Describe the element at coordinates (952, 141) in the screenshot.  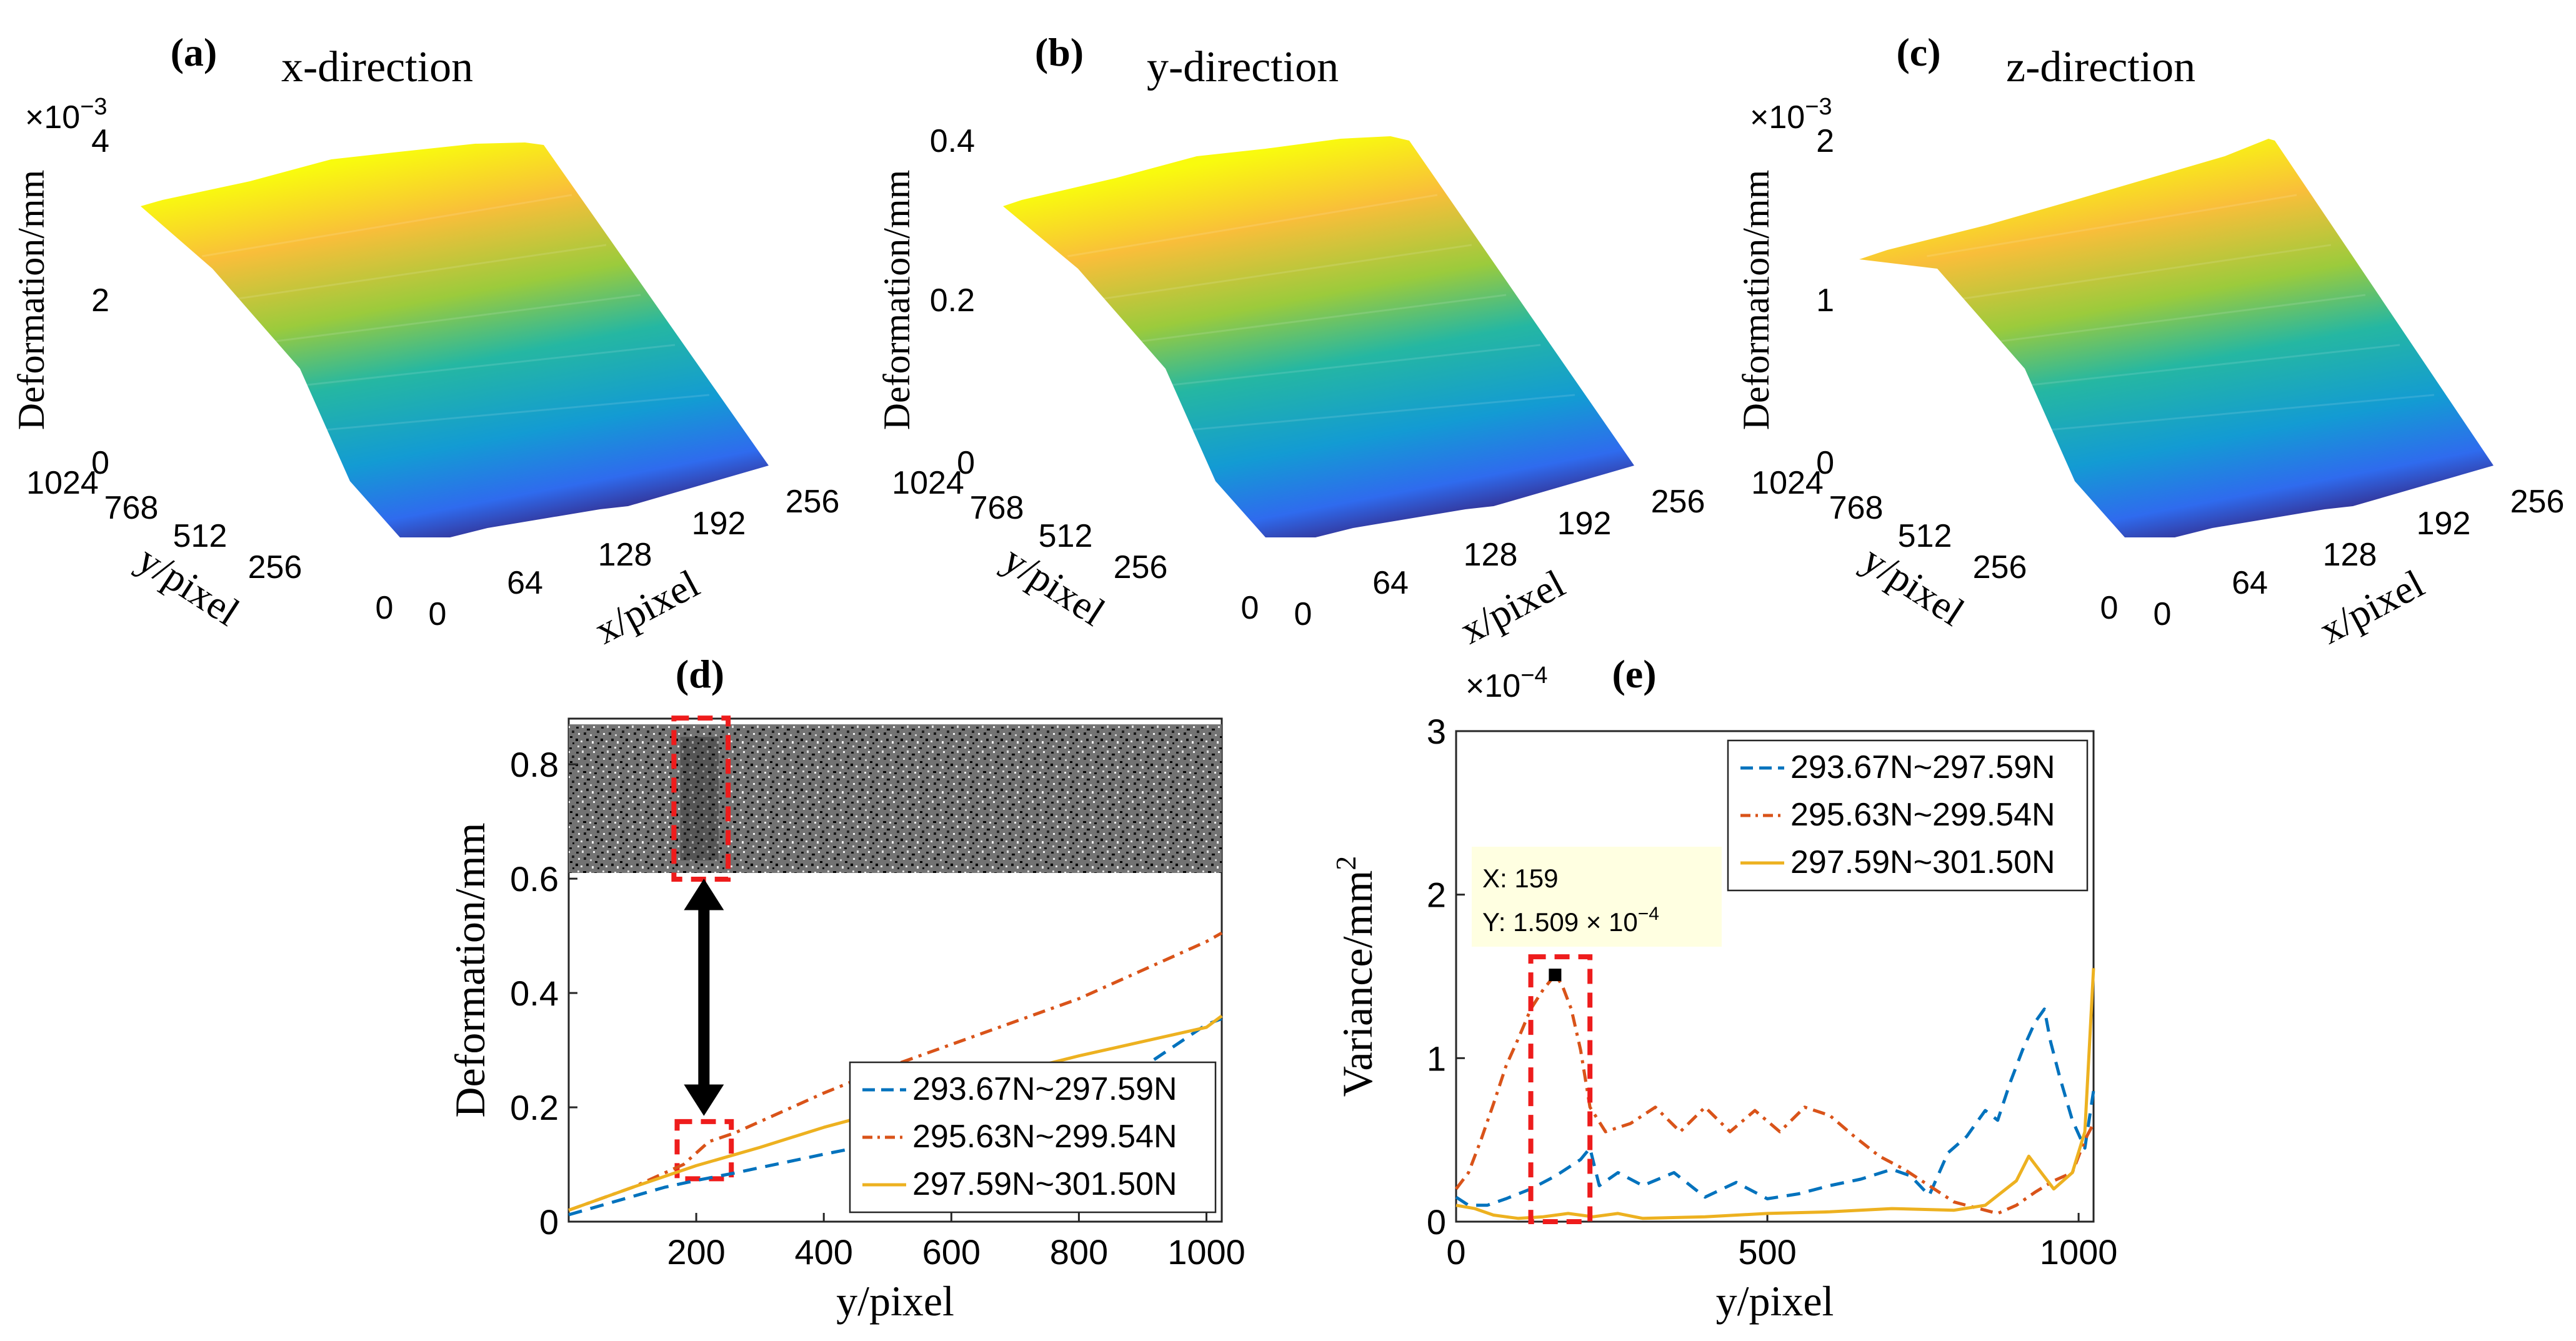
I see `z-tick-label: 0.4` at that location.